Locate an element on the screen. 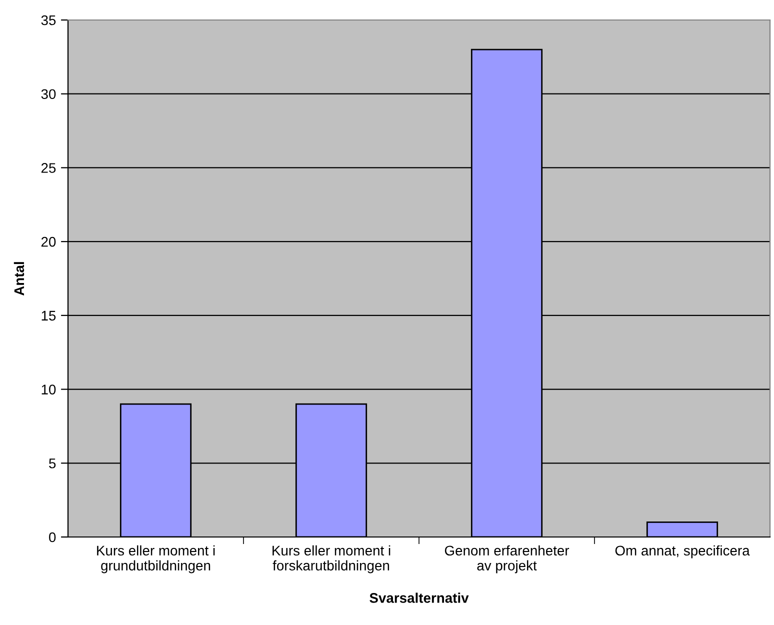 The height and width of the screenshot is (625, 774). x-axis-title: Svarsalternativ is located at coordinates (419, 597).